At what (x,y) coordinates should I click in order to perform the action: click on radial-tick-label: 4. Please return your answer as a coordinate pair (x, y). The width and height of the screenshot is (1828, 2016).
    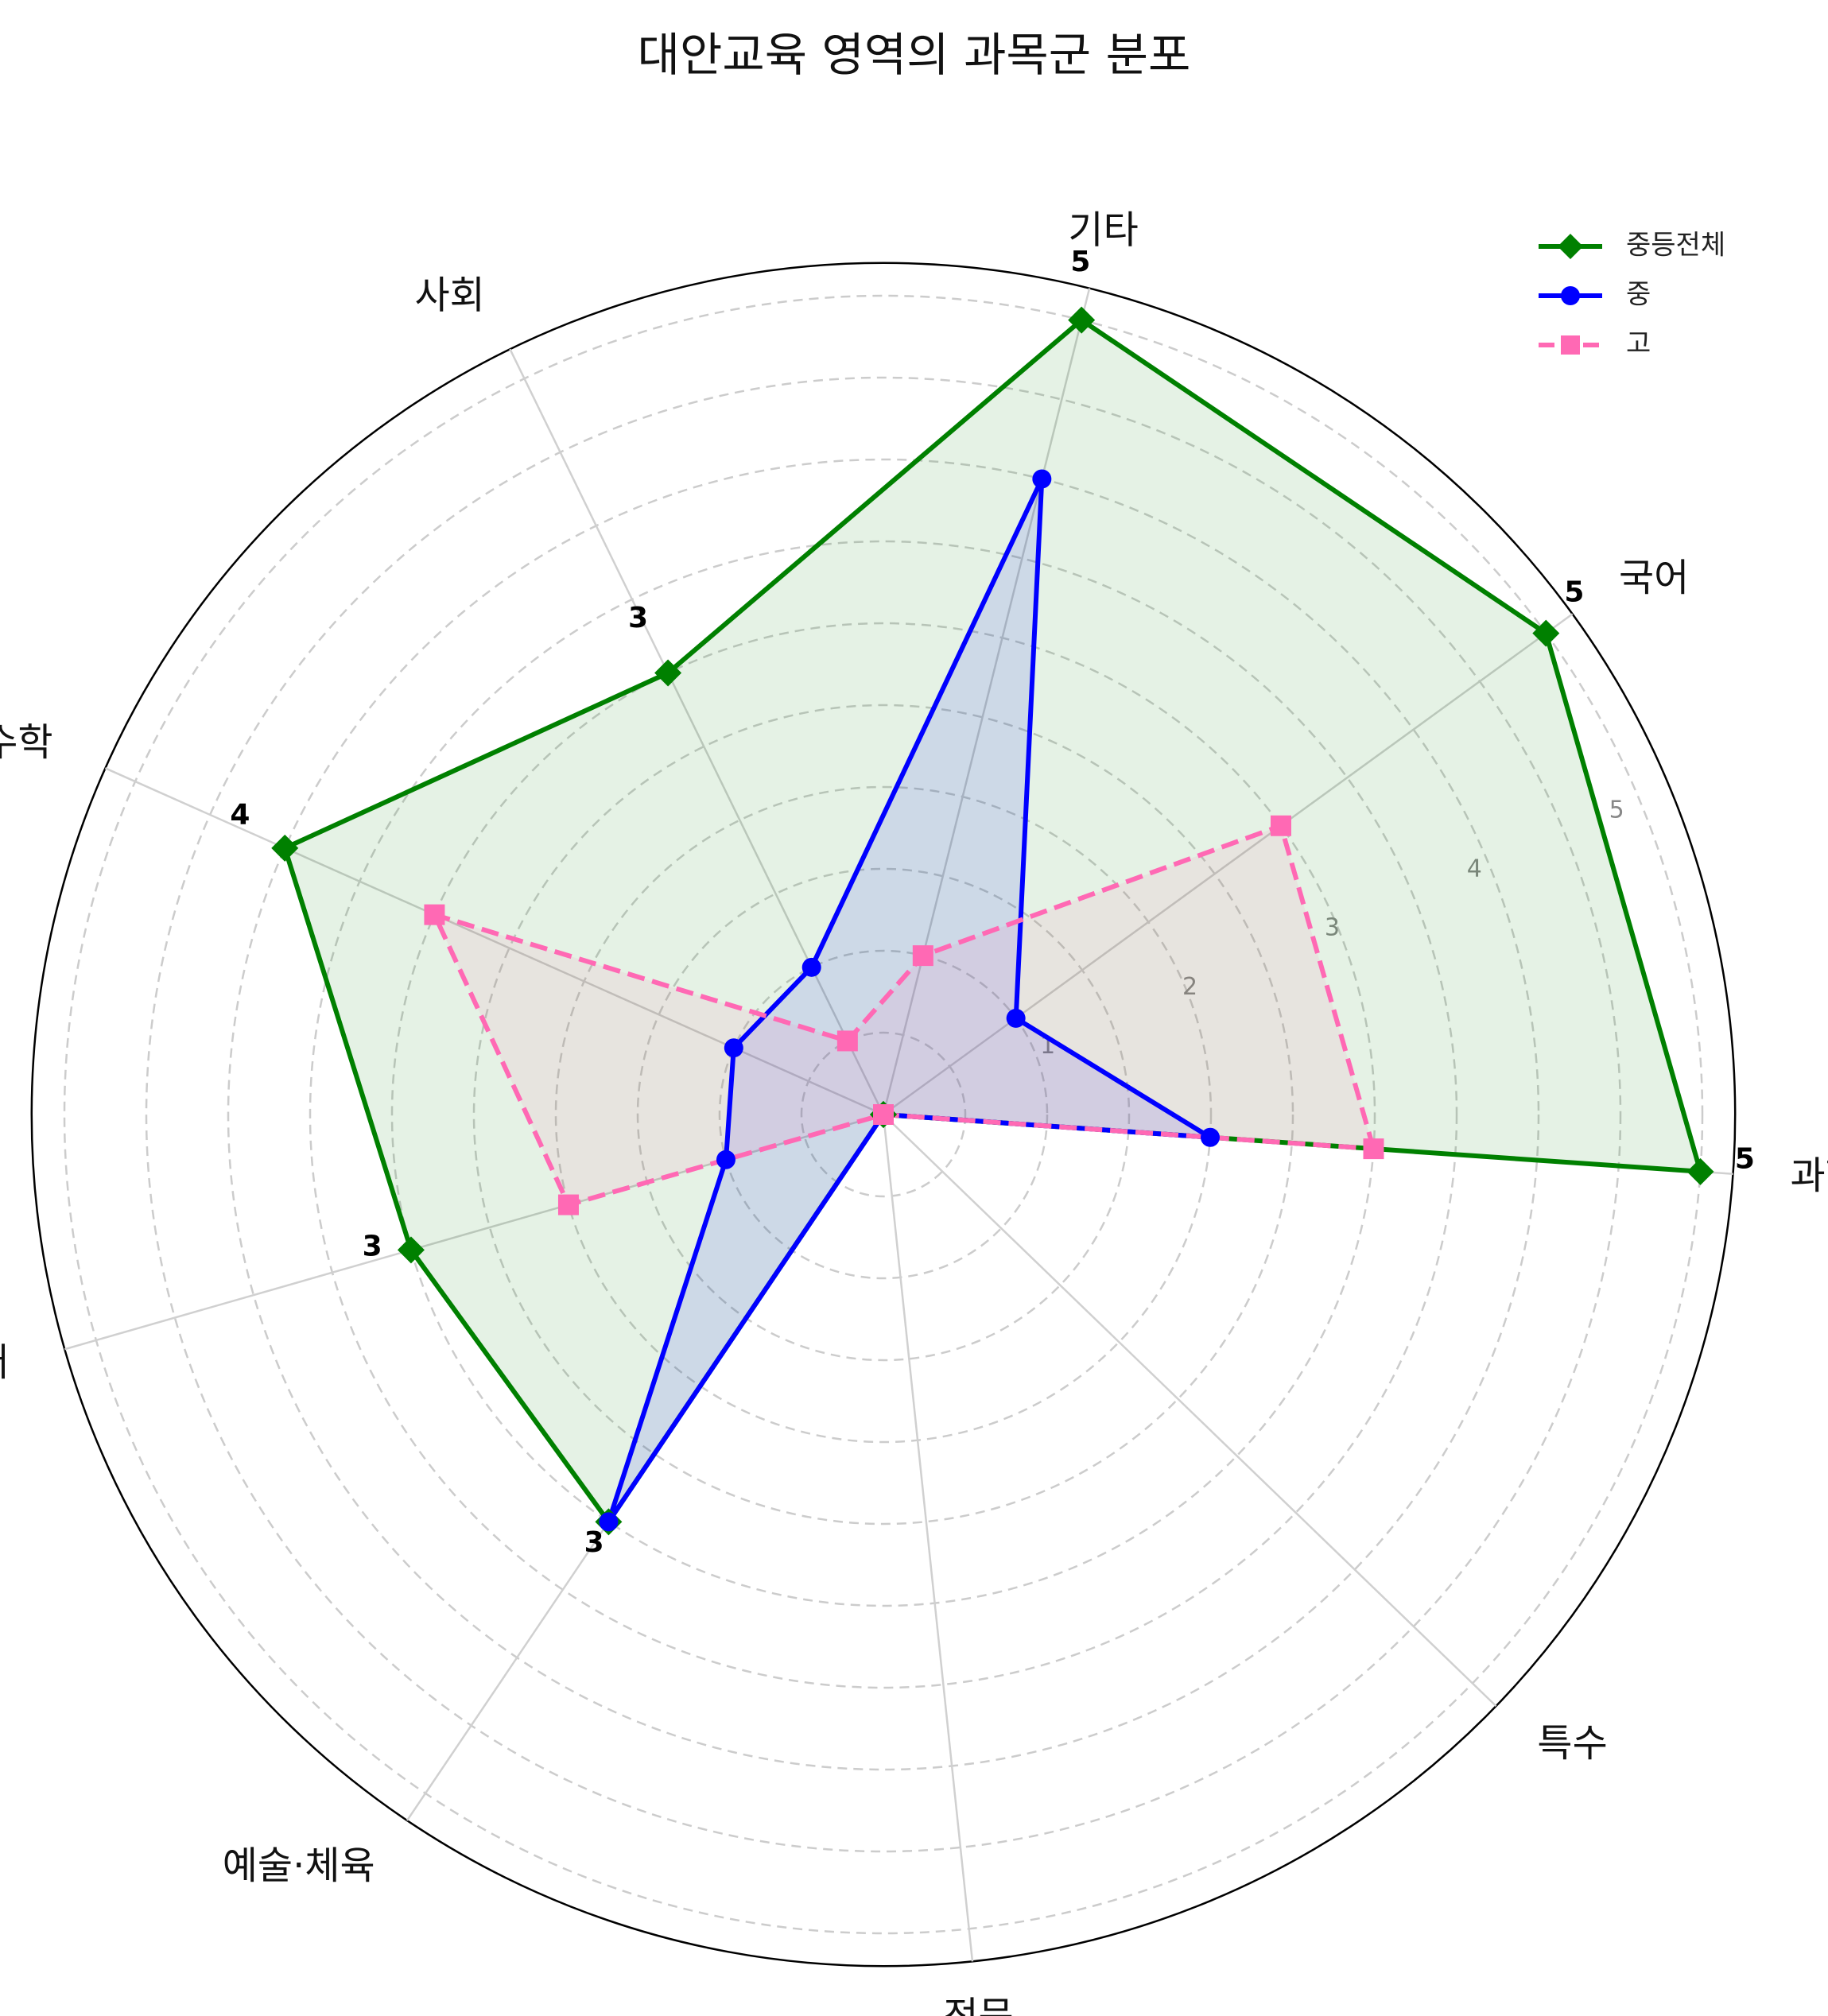
    Looking at the image, I should click on (1475, 869).